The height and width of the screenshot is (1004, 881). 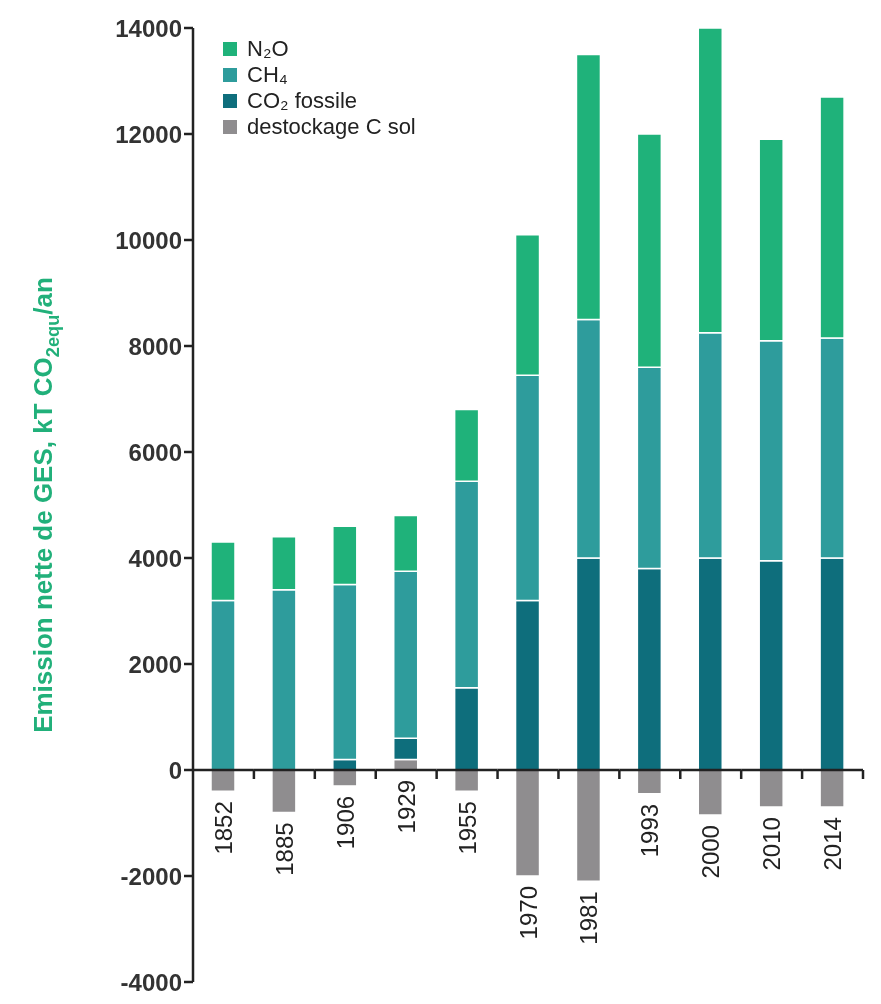 I want to click on legend-label: CH₄, so click(x=267, y=75).